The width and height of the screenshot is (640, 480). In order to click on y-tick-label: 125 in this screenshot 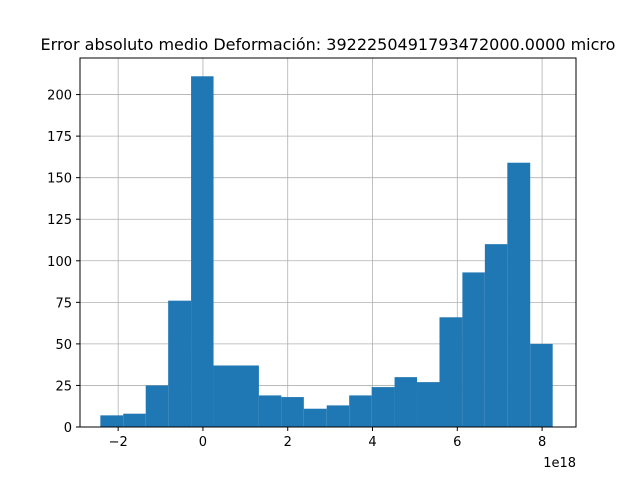, I will do `click(59, 220)`.